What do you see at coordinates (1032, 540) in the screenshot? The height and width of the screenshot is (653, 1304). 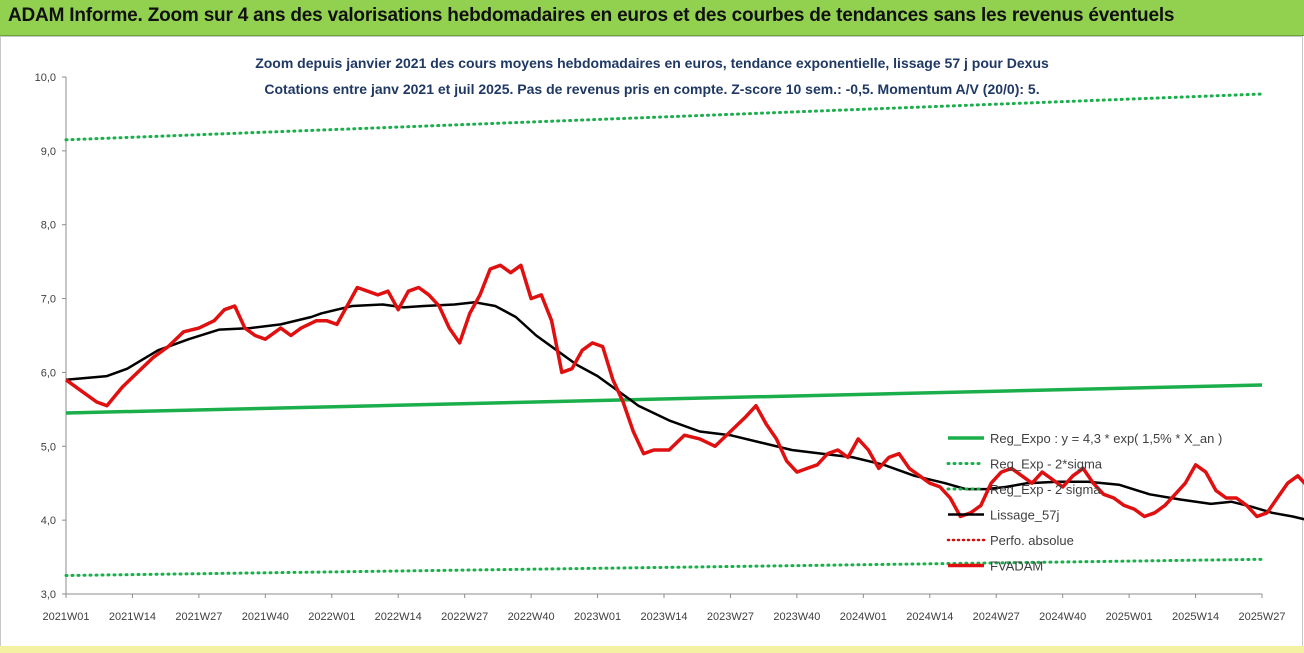 I see `legend-label-perfo: Perfo. absolue` at bounding box center [1032, 540].